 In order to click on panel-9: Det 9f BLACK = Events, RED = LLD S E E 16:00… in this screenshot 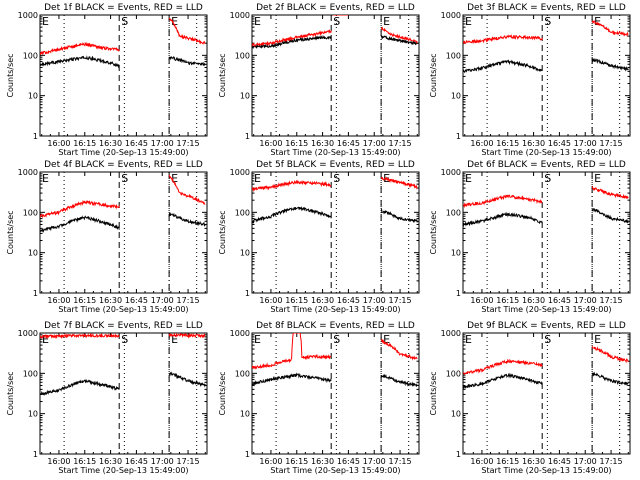, I will do `click(530, 398)`.